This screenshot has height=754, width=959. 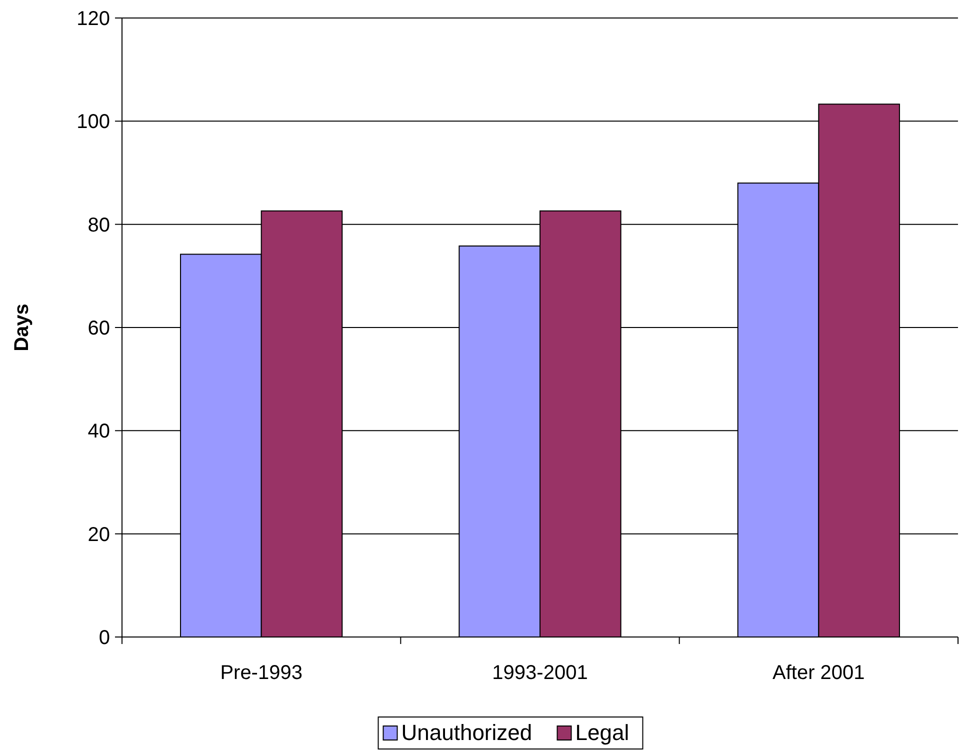 What do you see at coordinates (99, 431) in the screenshot?
I see `y-tick-label: 40` at bounding box center [99, 431].